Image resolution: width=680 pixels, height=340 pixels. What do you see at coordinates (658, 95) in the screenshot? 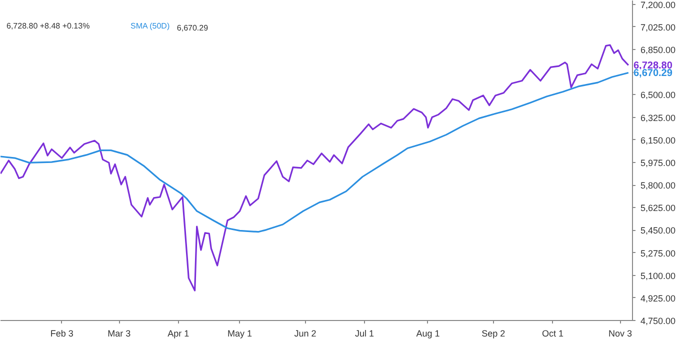
I see `y-tick-label: 6,500.00` at bounding box center [658, 95].